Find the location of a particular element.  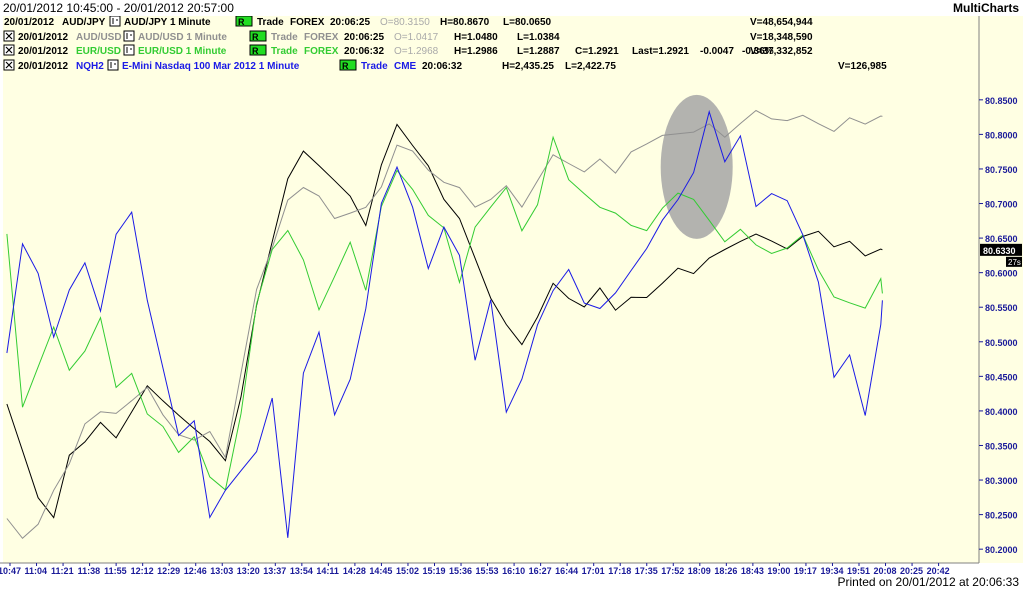

x-tick-label: 18:43 is located at coordinates (752, 571).